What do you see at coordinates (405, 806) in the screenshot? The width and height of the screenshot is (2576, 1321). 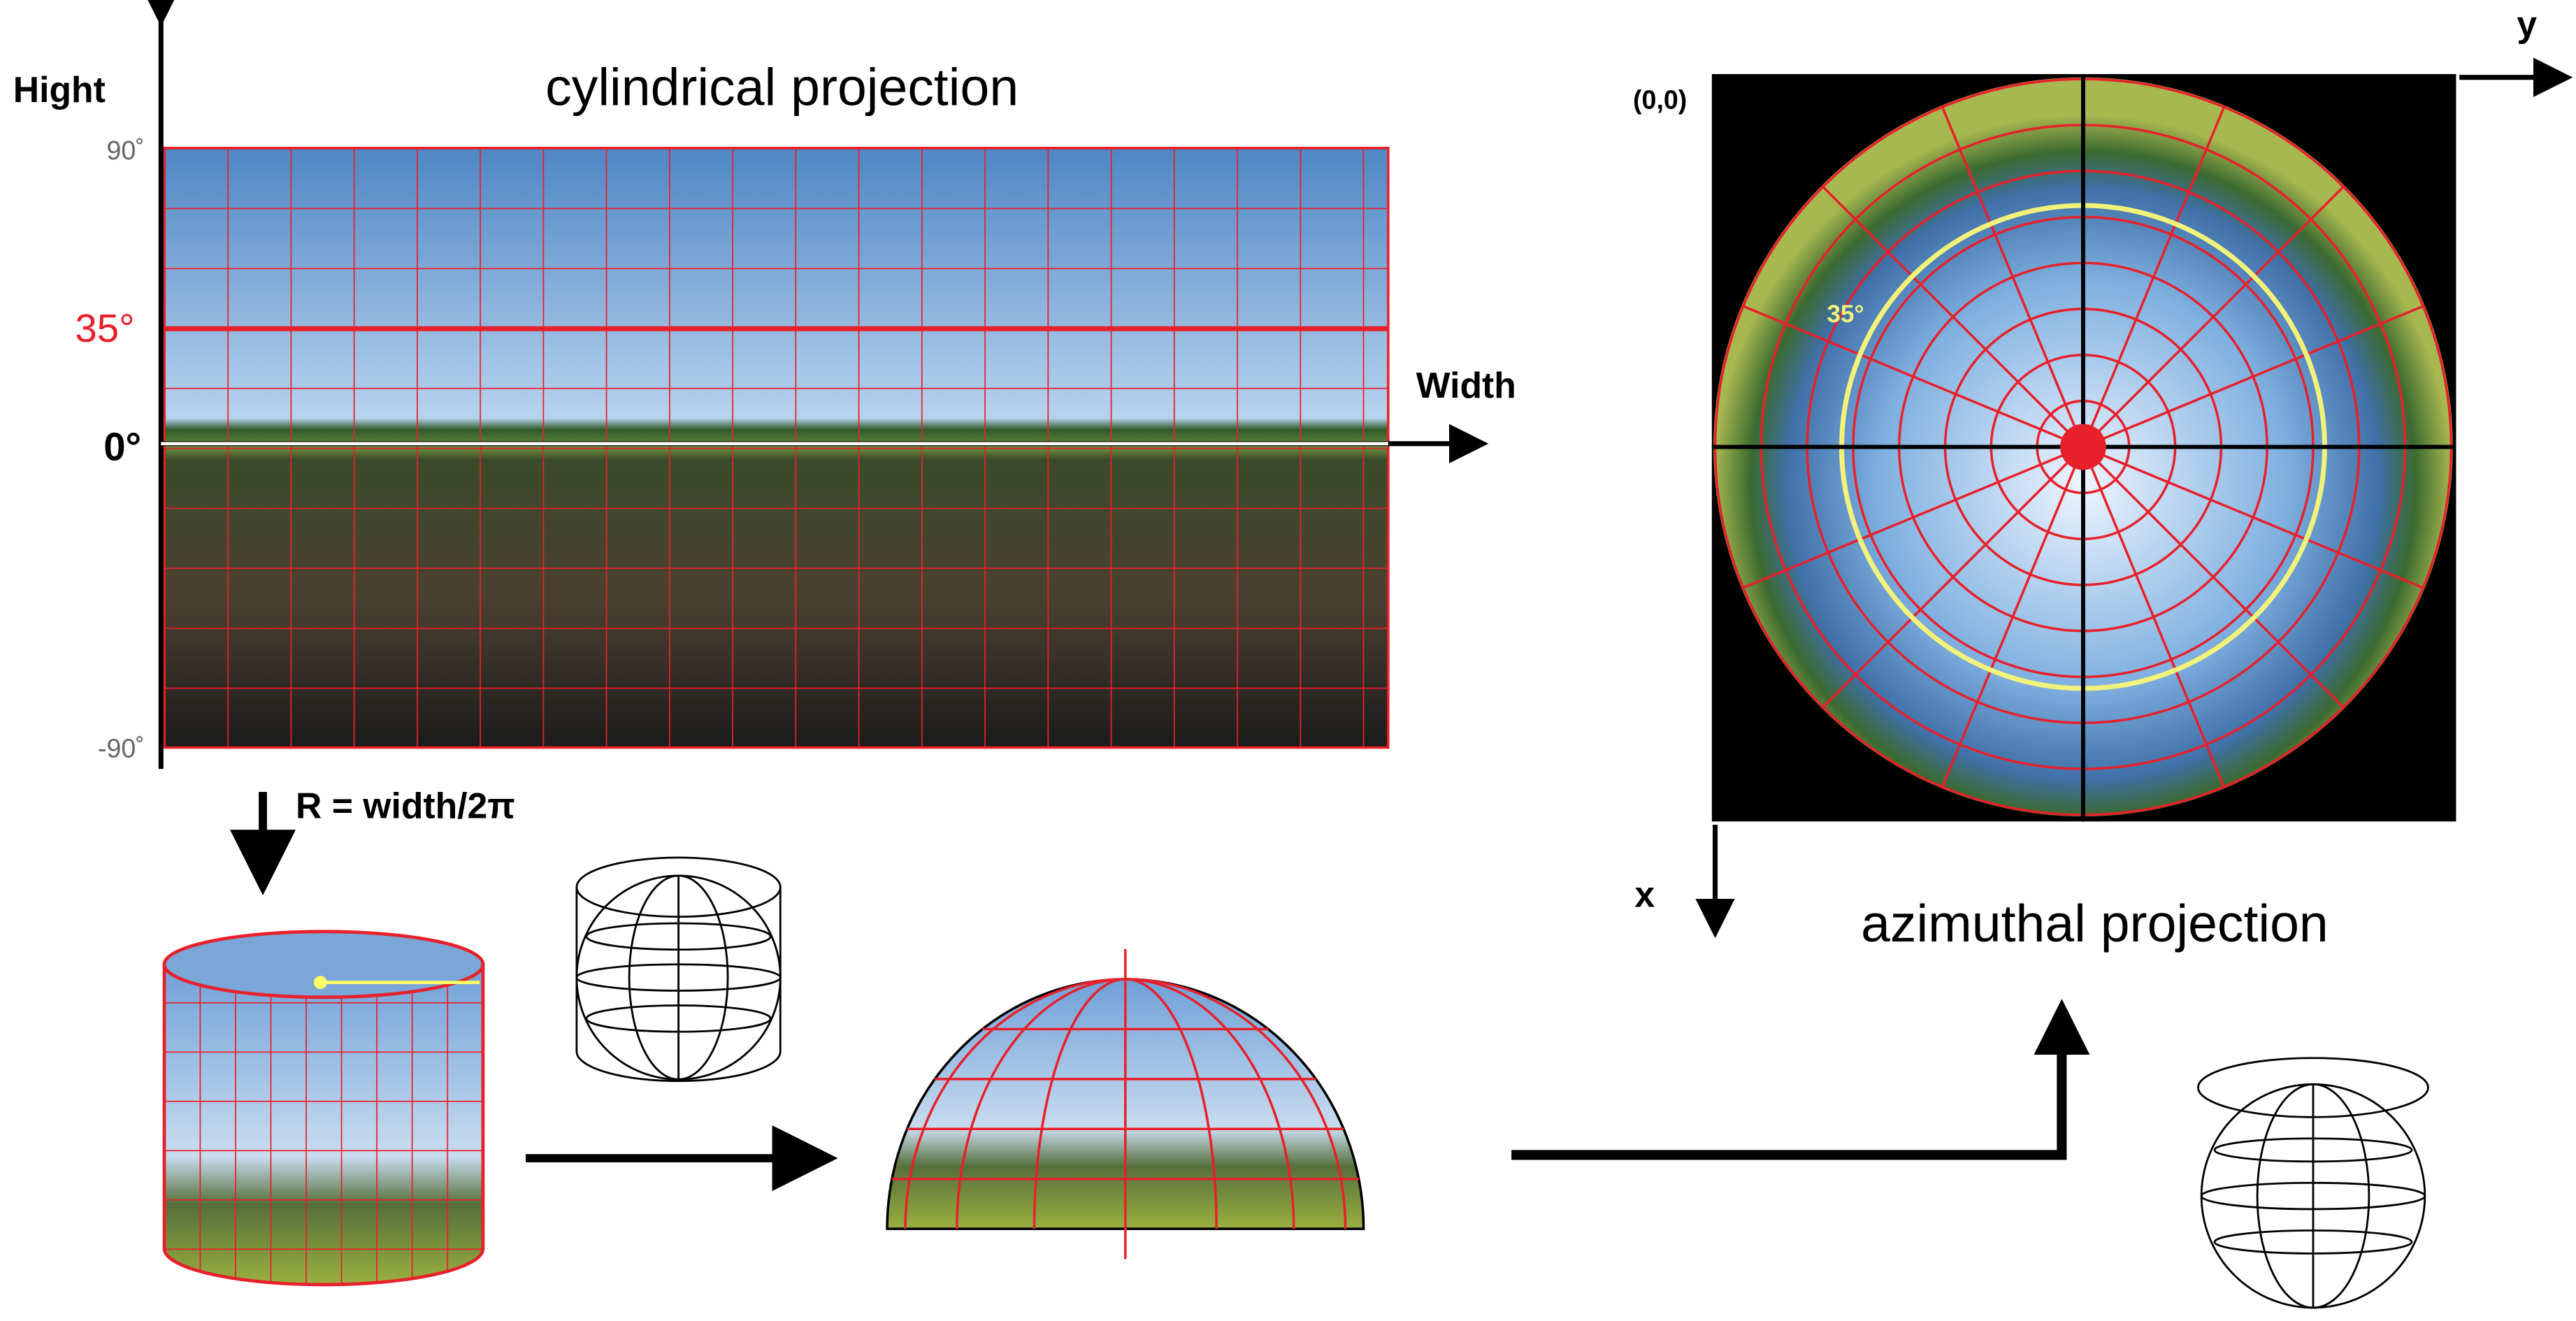 I see `formula: R = width/2π` at bounding box center [405, 806].